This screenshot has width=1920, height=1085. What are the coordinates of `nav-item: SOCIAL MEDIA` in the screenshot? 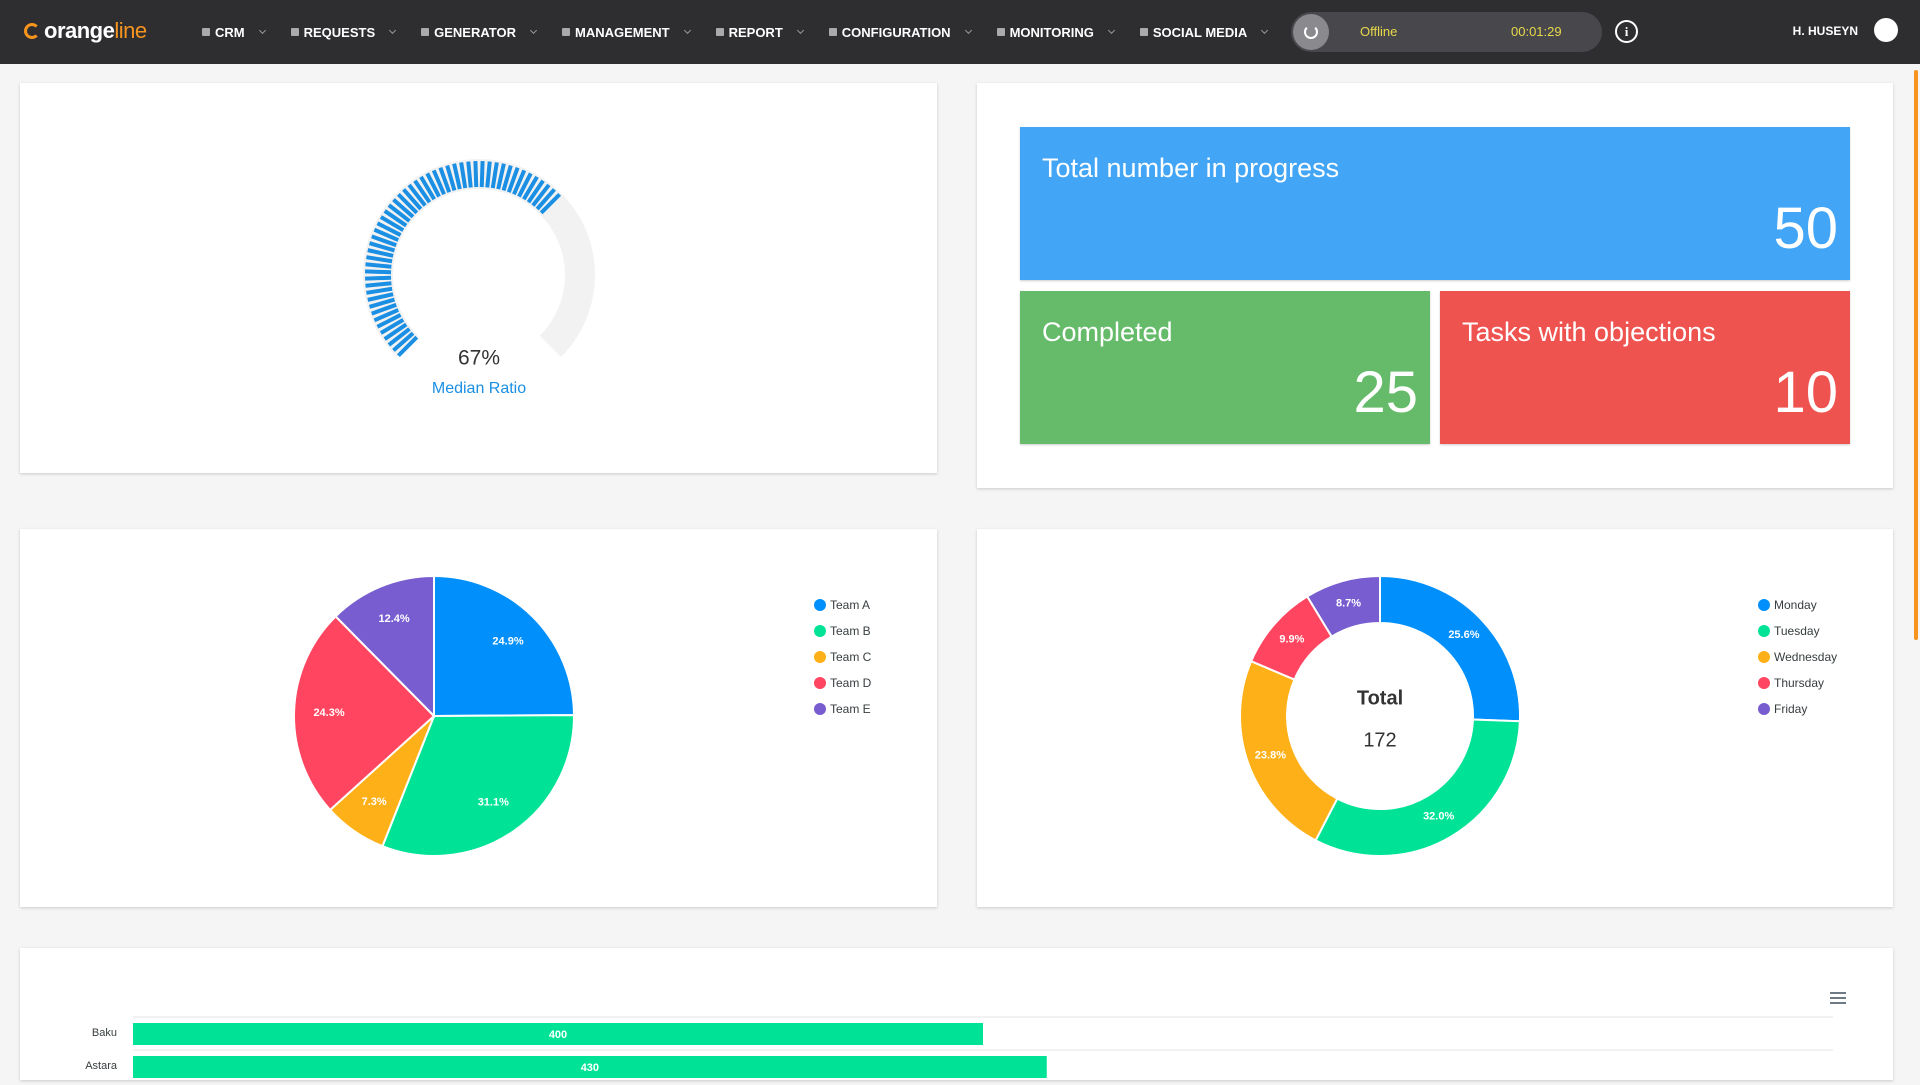 It's located at (1204, 32).